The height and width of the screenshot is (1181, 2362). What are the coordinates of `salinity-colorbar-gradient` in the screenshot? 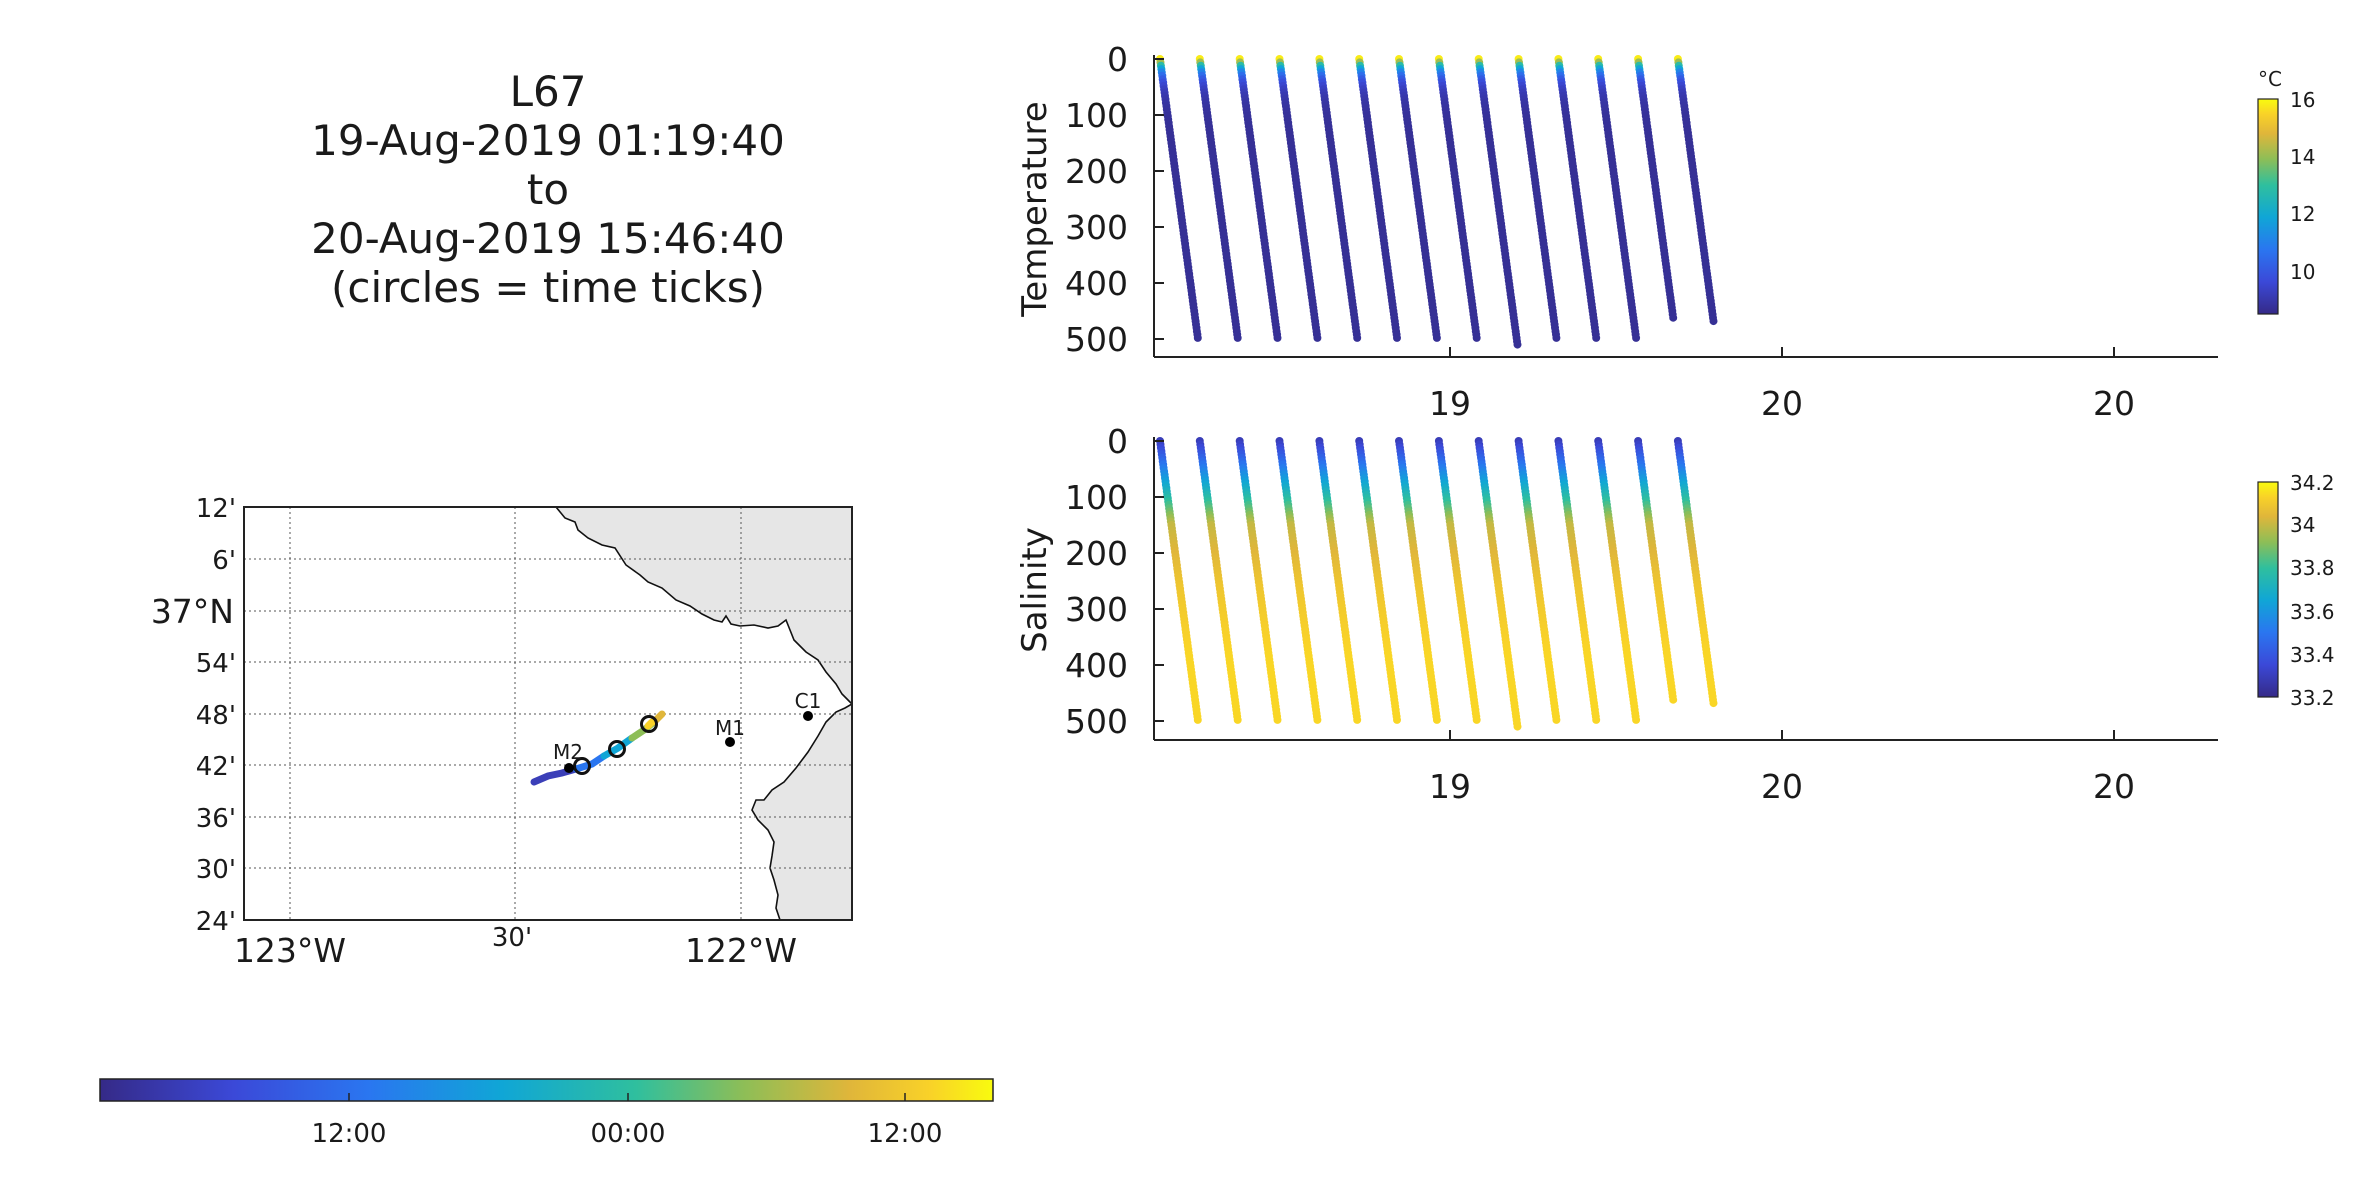 It's located at (2268, 589).